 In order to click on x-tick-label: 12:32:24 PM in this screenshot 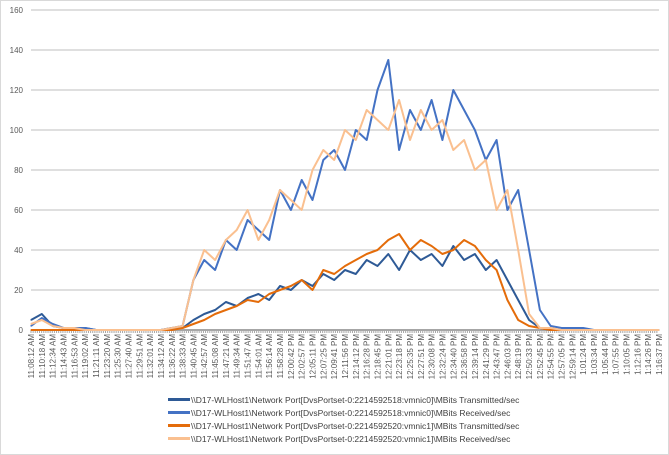, I will do `click(442, 357)`.